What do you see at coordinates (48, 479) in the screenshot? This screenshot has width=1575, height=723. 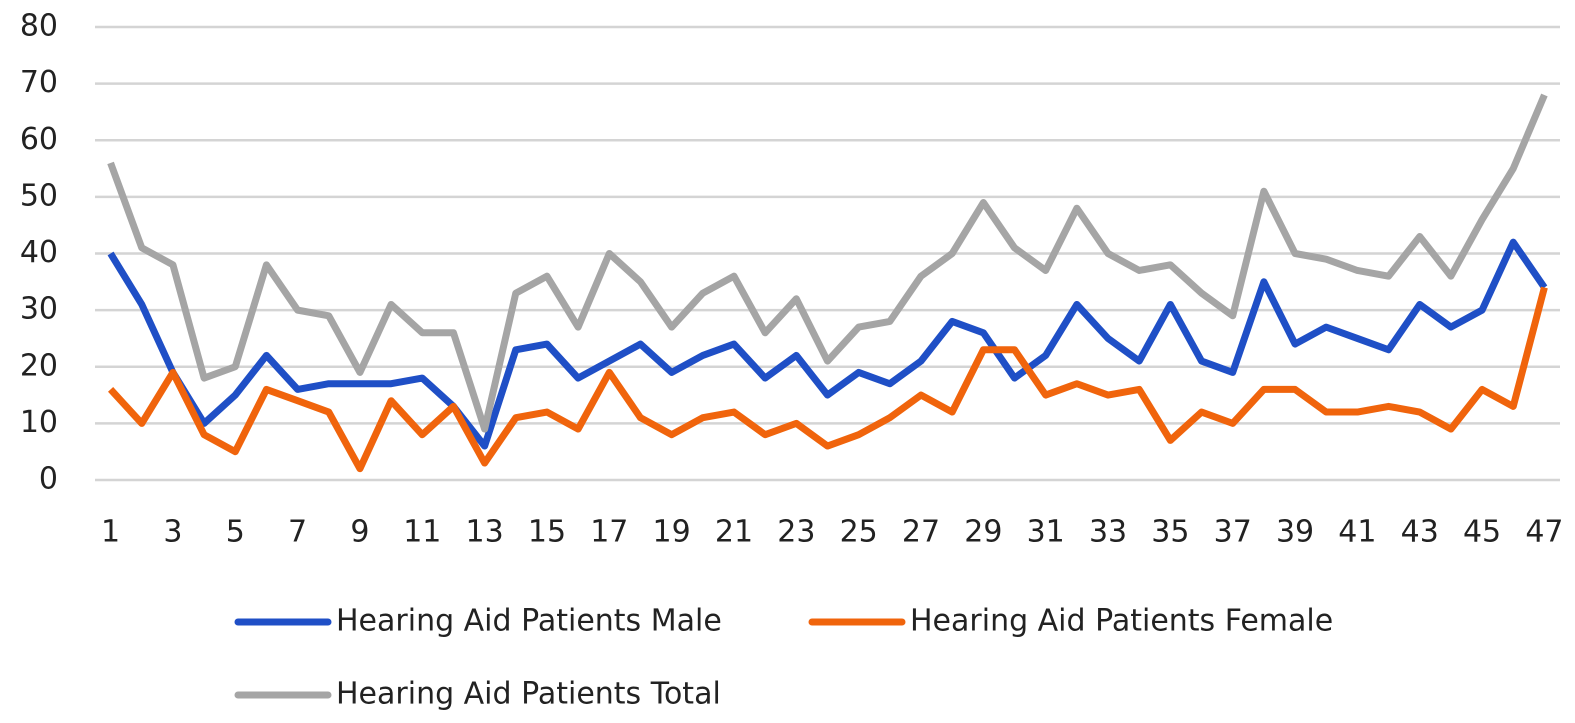 I see `y-tick-label: 0` at bounding box center [48, 479].